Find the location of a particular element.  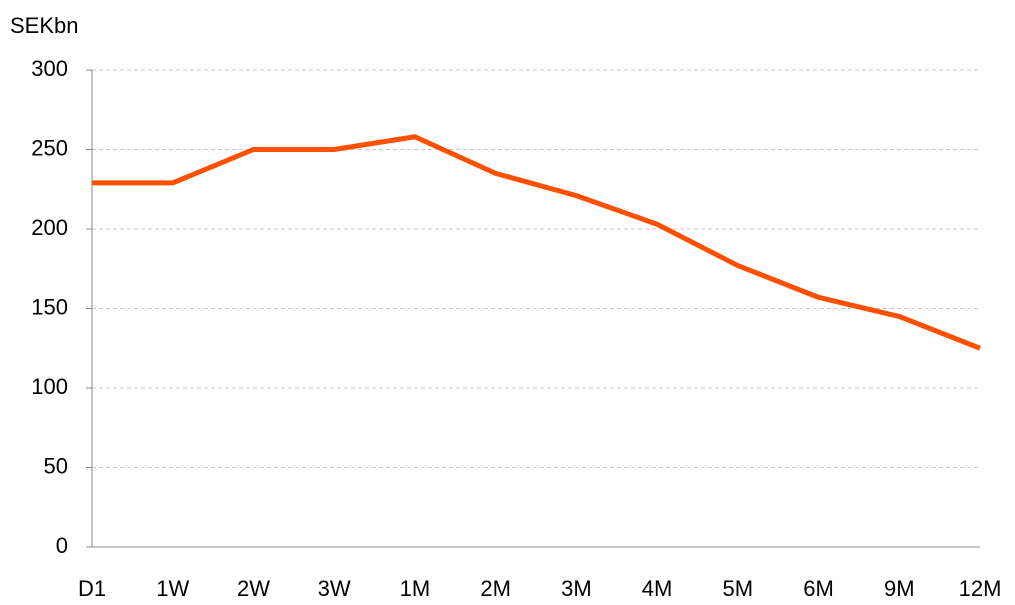

y-tick-label: 200 is located at coordinates (49, 227).